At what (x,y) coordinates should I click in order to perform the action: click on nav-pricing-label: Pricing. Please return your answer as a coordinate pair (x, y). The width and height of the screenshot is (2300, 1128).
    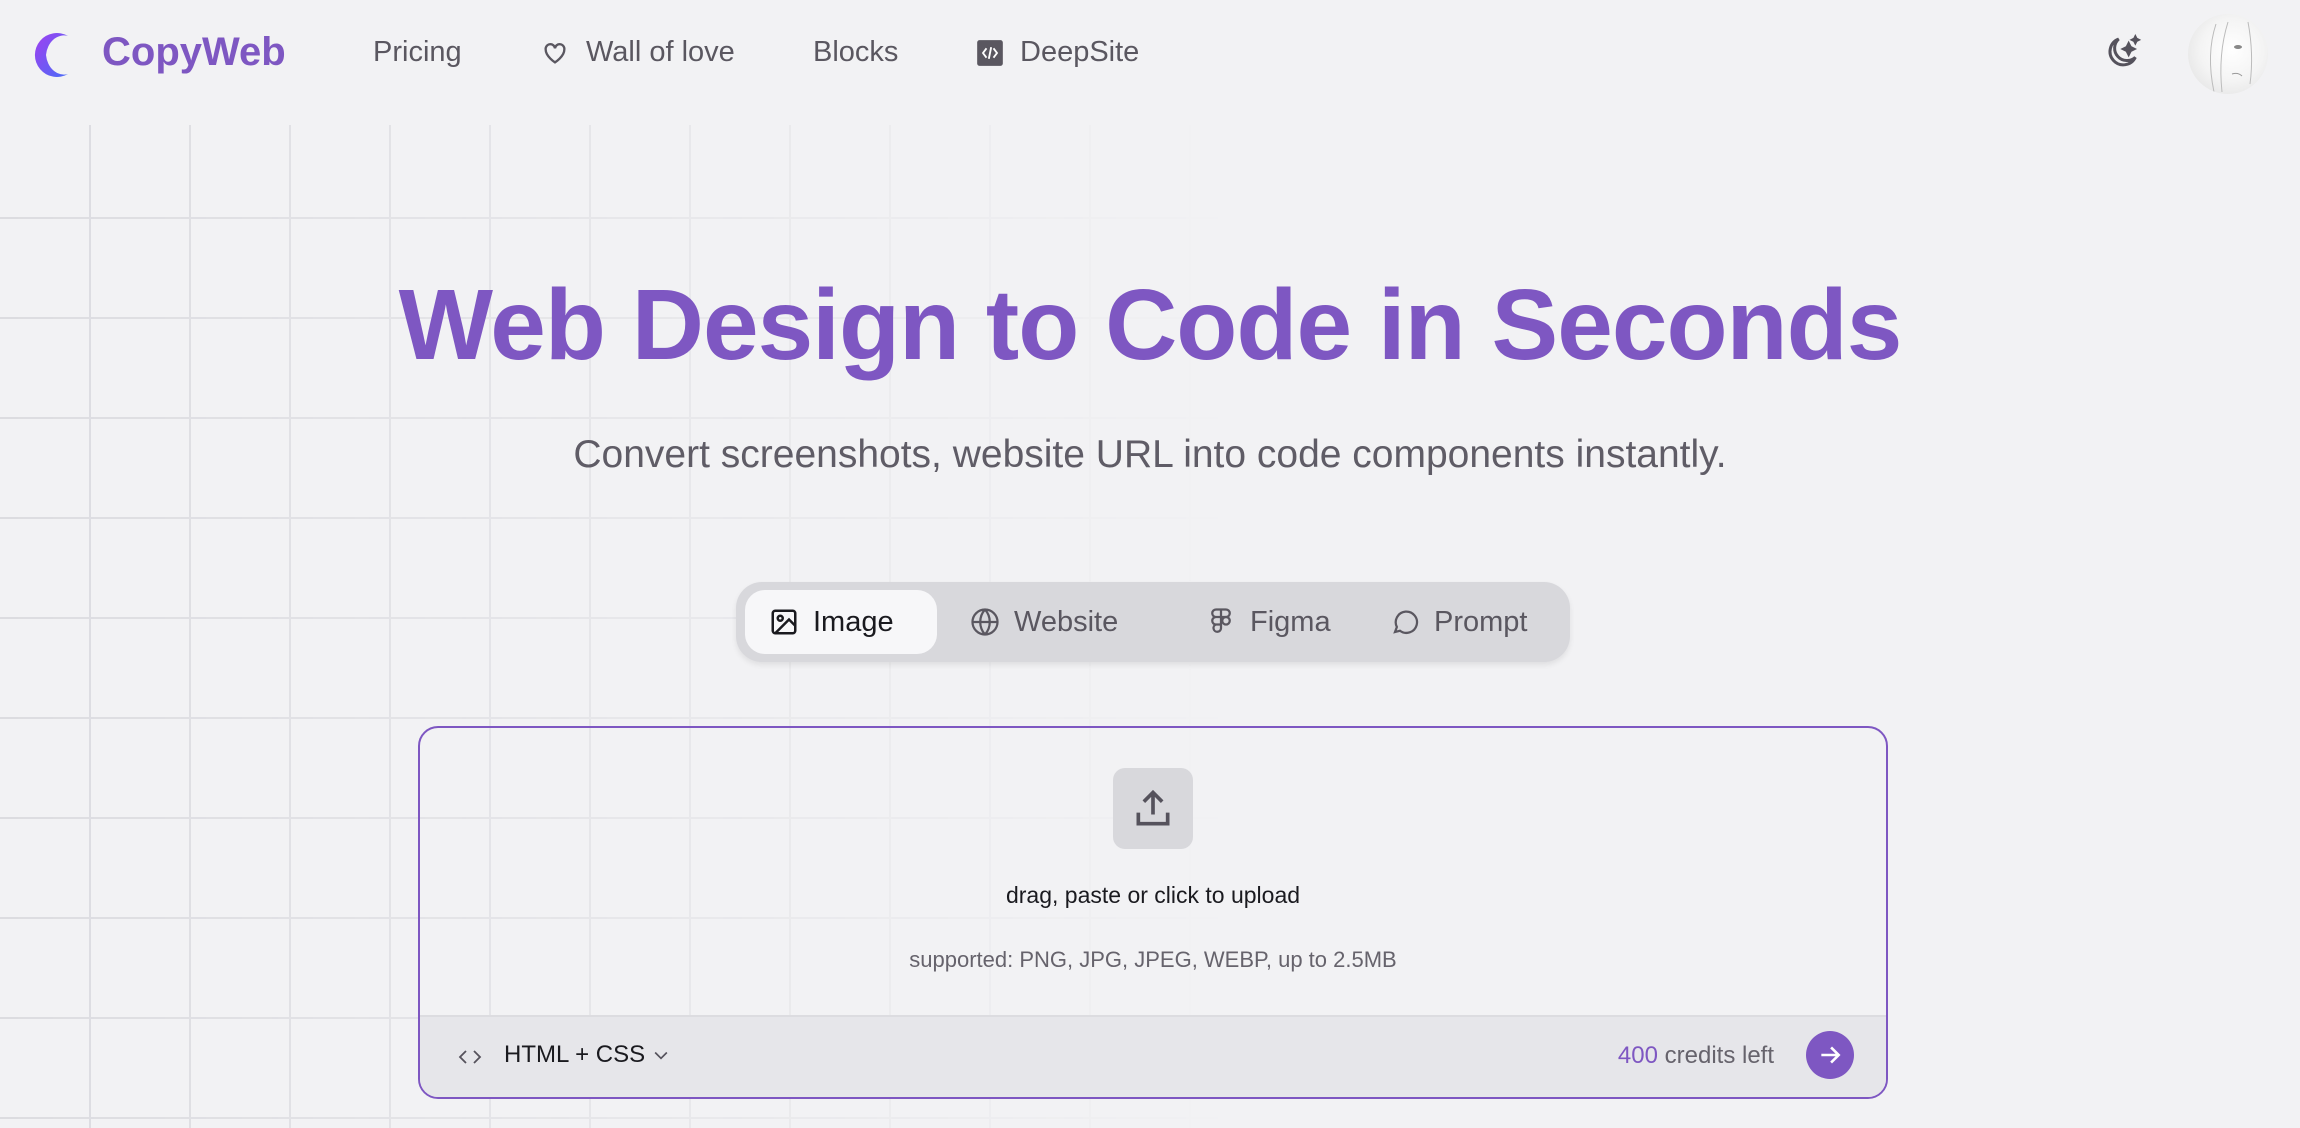
    Looking at the image, I should click on (417, 52).